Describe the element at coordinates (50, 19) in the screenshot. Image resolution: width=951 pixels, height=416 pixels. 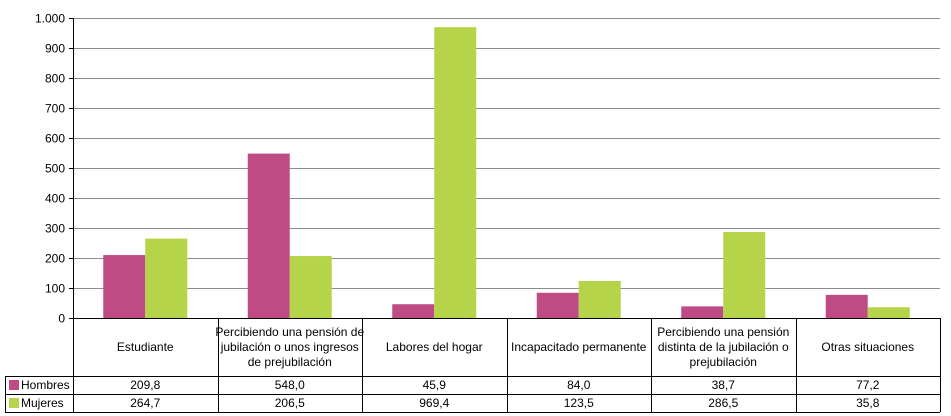
I see `y-tick-label: 1.000` at that location.